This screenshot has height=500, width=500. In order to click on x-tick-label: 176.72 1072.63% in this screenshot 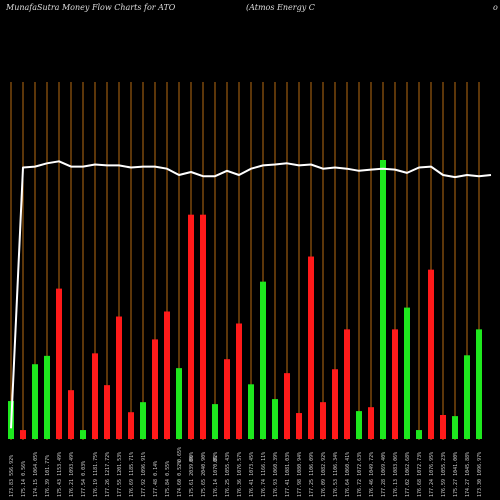, I will do `click(360, 474)`.